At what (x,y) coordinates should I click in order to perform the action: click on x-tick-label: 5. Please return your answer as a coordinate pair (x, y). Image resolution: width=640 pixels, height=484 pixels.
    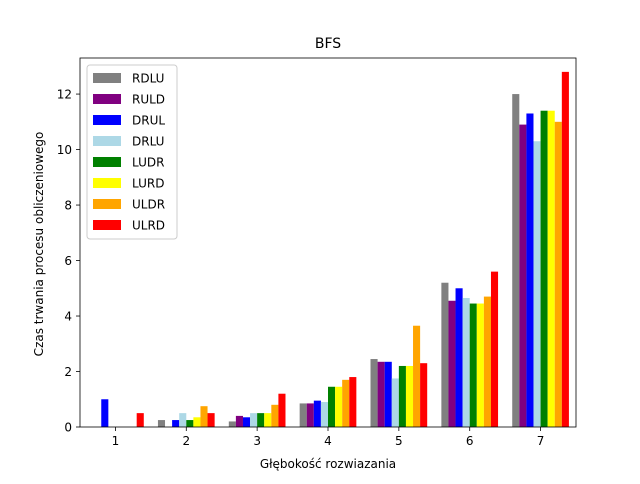
    Looking at the image, I should click on (399, 441).